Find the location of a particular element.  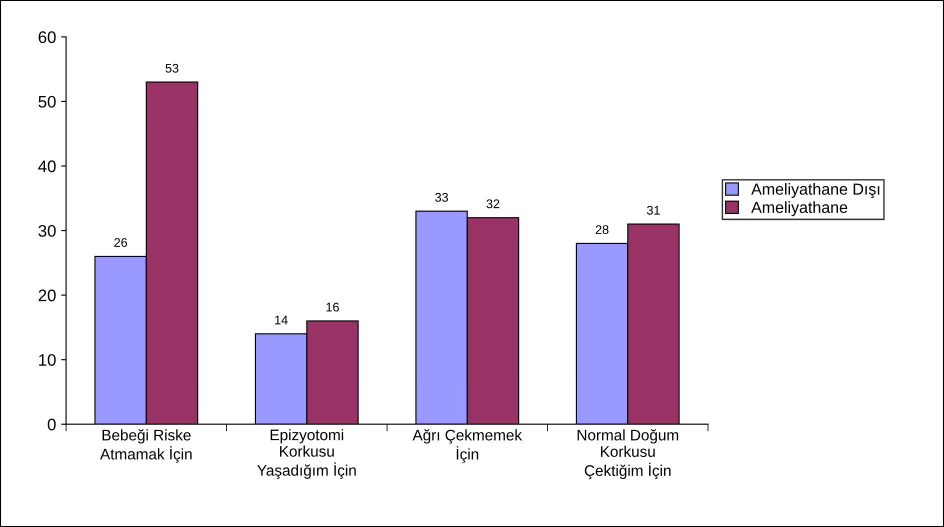

data-label: 28 is located at coordinates (602, 229).